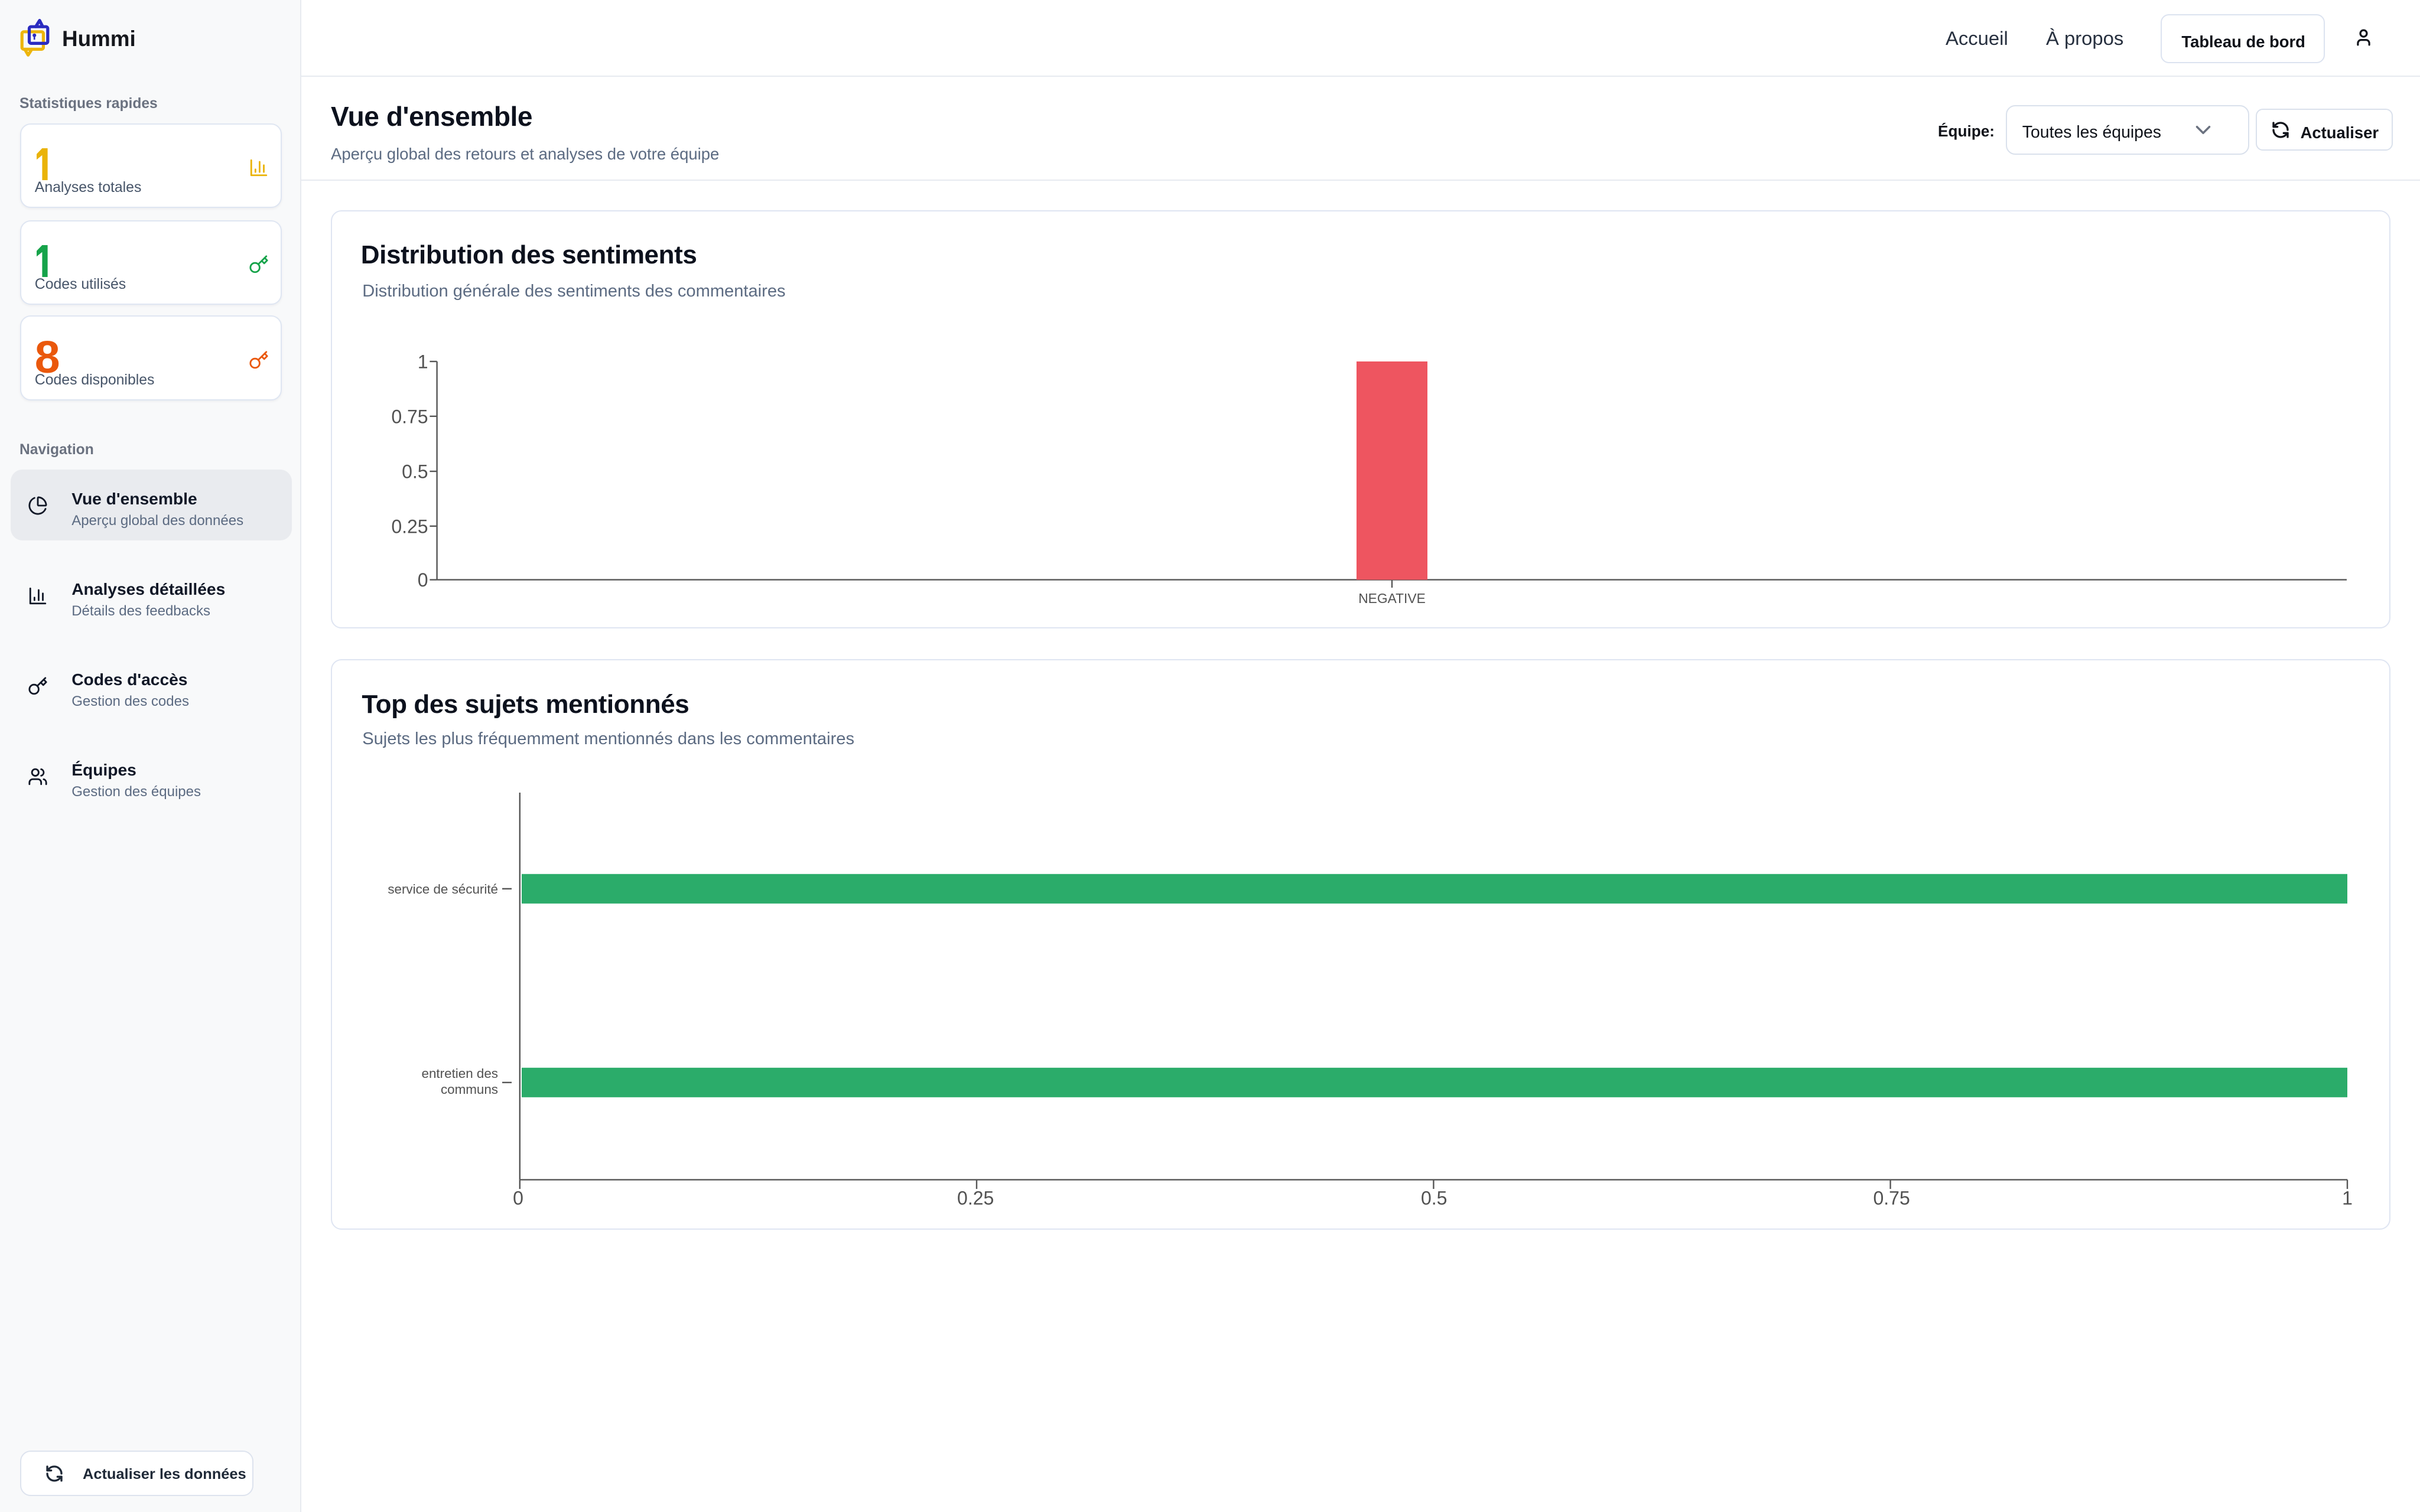 This screenshot has width=2420, height=1512. I want to click on svg-text: service de sécurité, so click(443, 889).